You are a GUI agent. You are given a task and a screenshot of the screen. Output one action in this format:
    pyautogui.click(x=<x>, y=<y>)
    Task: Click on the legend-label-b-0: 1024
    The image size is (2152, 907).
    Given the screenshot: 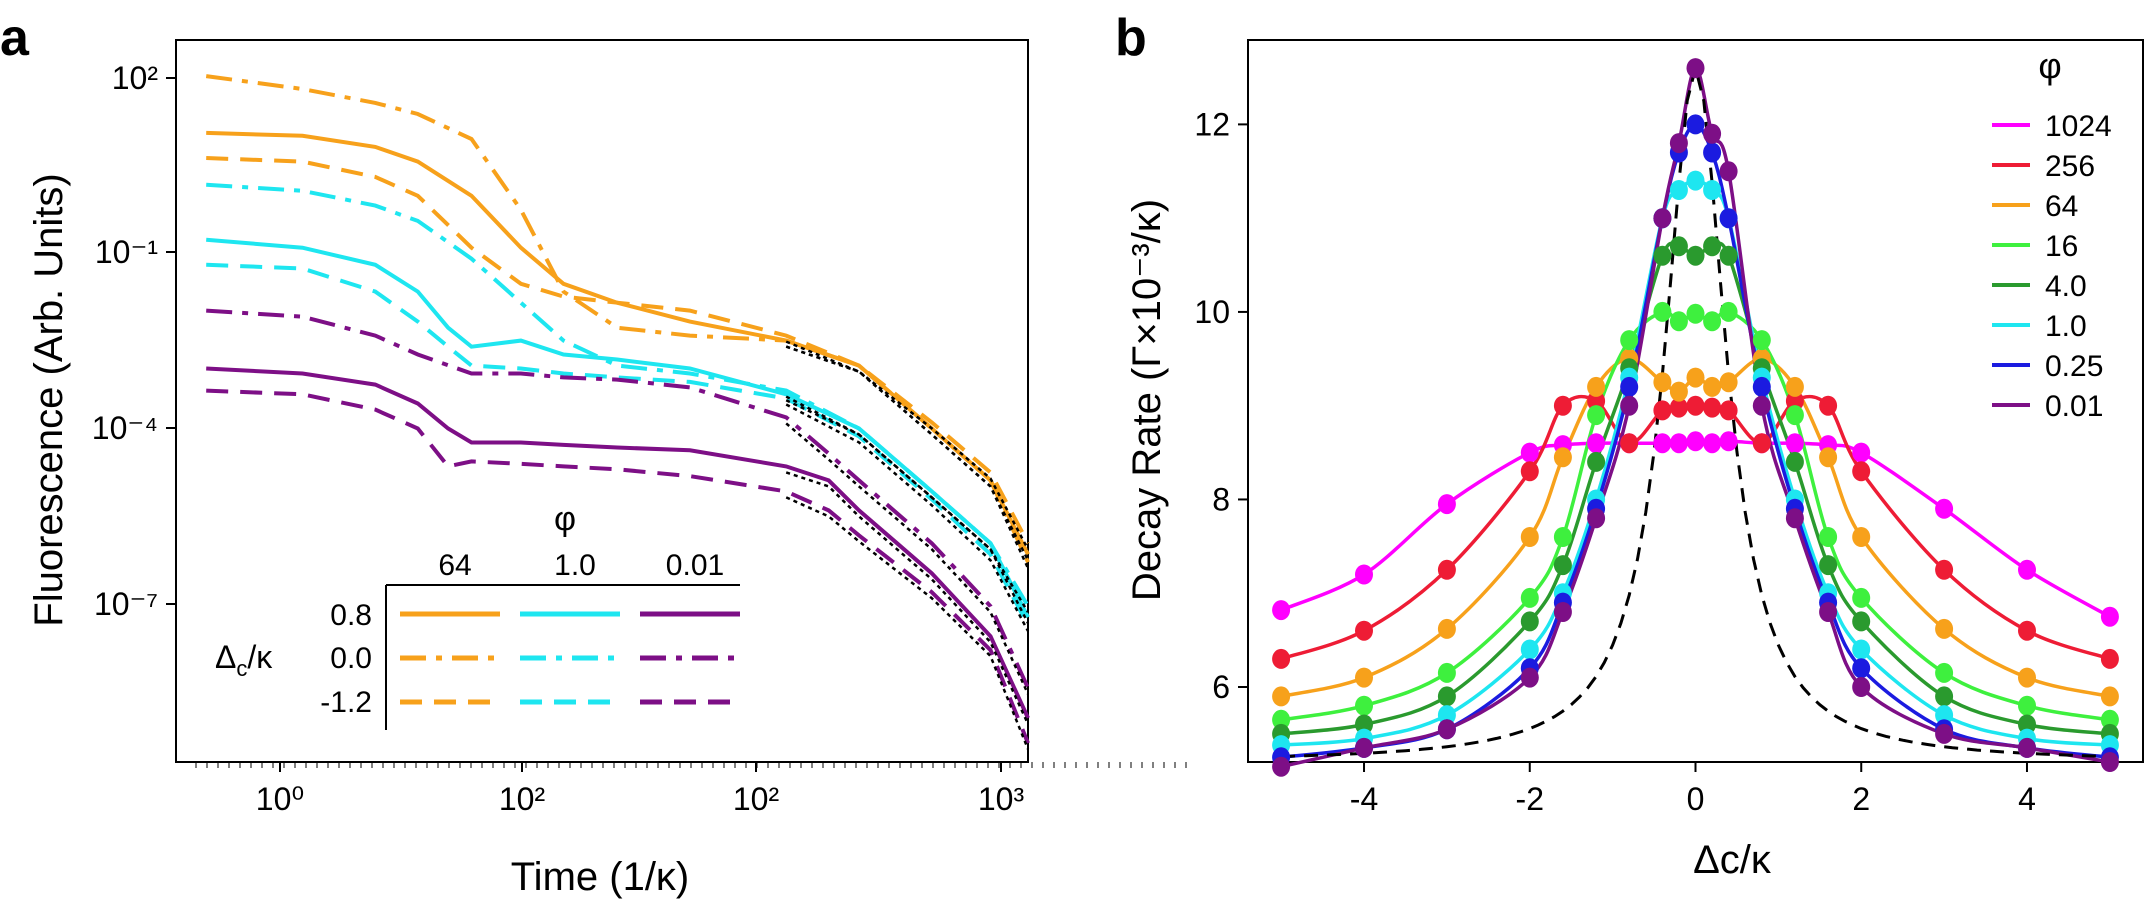 What is the action you would take?
    pyautogui.click(x=2078, y=126)
    